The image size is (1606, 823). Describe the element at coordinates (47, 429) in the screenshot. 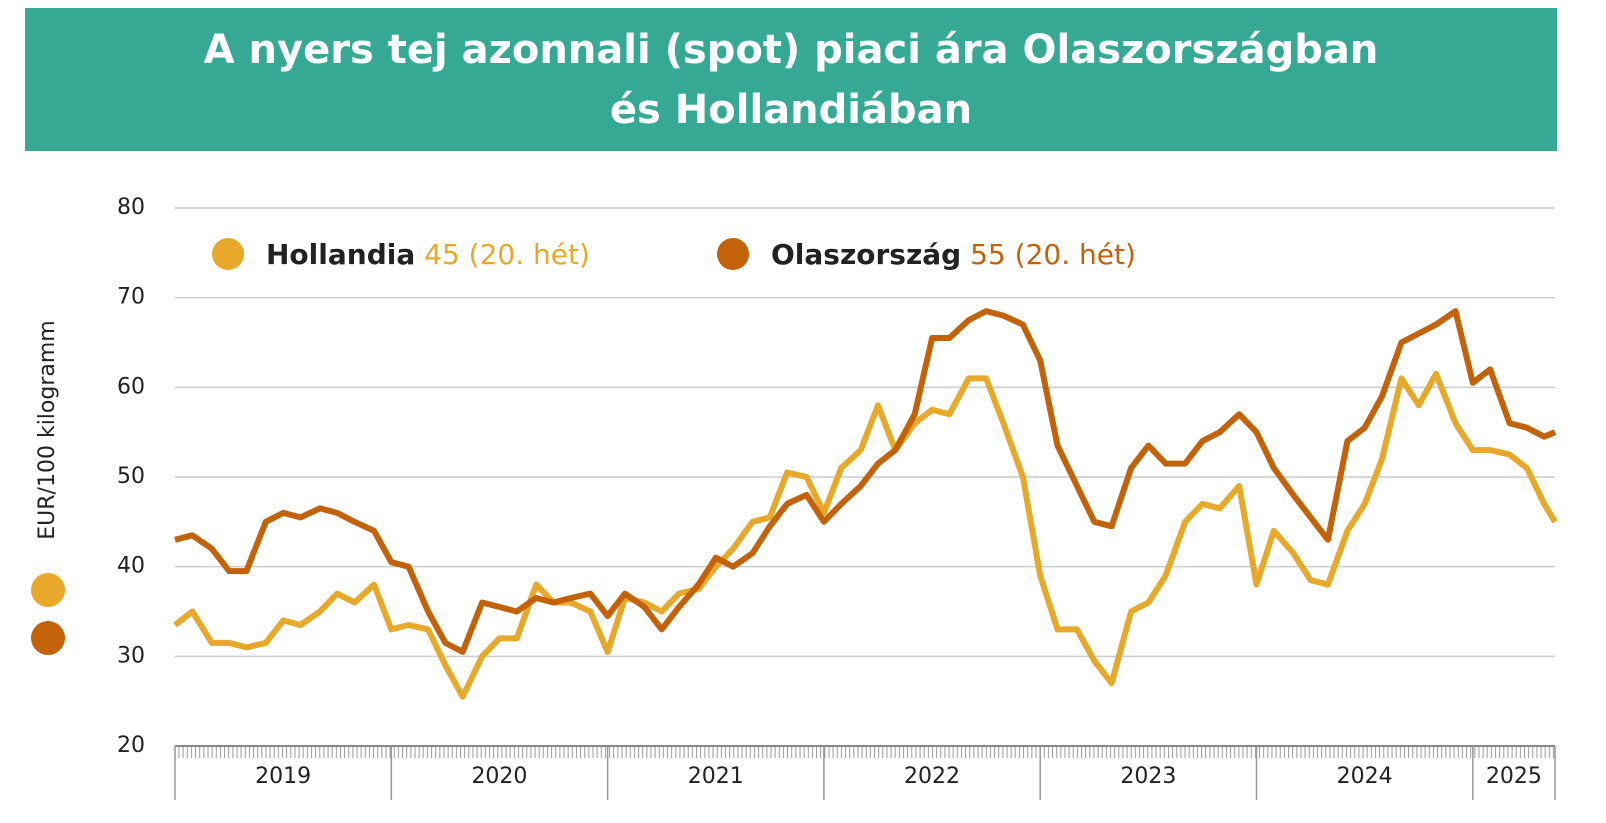

I see `y-axis-label: EUR/100 kilogramm` at that location.